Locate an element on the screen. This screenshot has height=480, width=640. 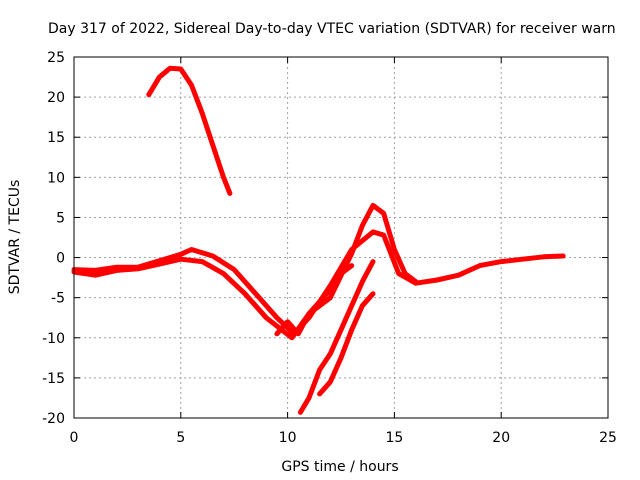
series-line-arc-d is located at coordinates (336, 337).